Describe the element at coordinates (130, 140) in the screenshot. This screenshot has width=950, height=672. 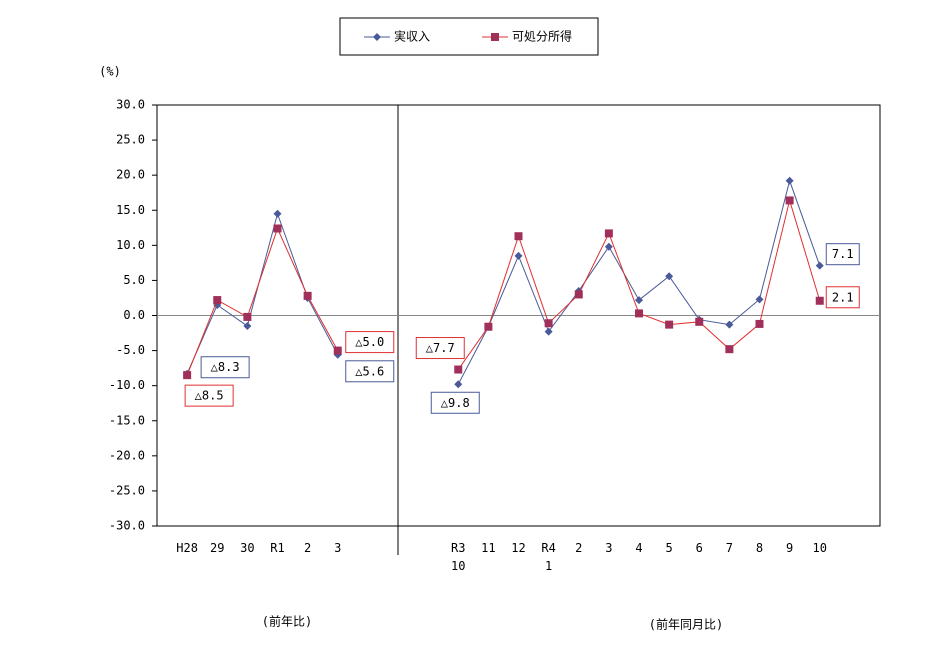
I see `y-tick-label: 25.0` at that location.